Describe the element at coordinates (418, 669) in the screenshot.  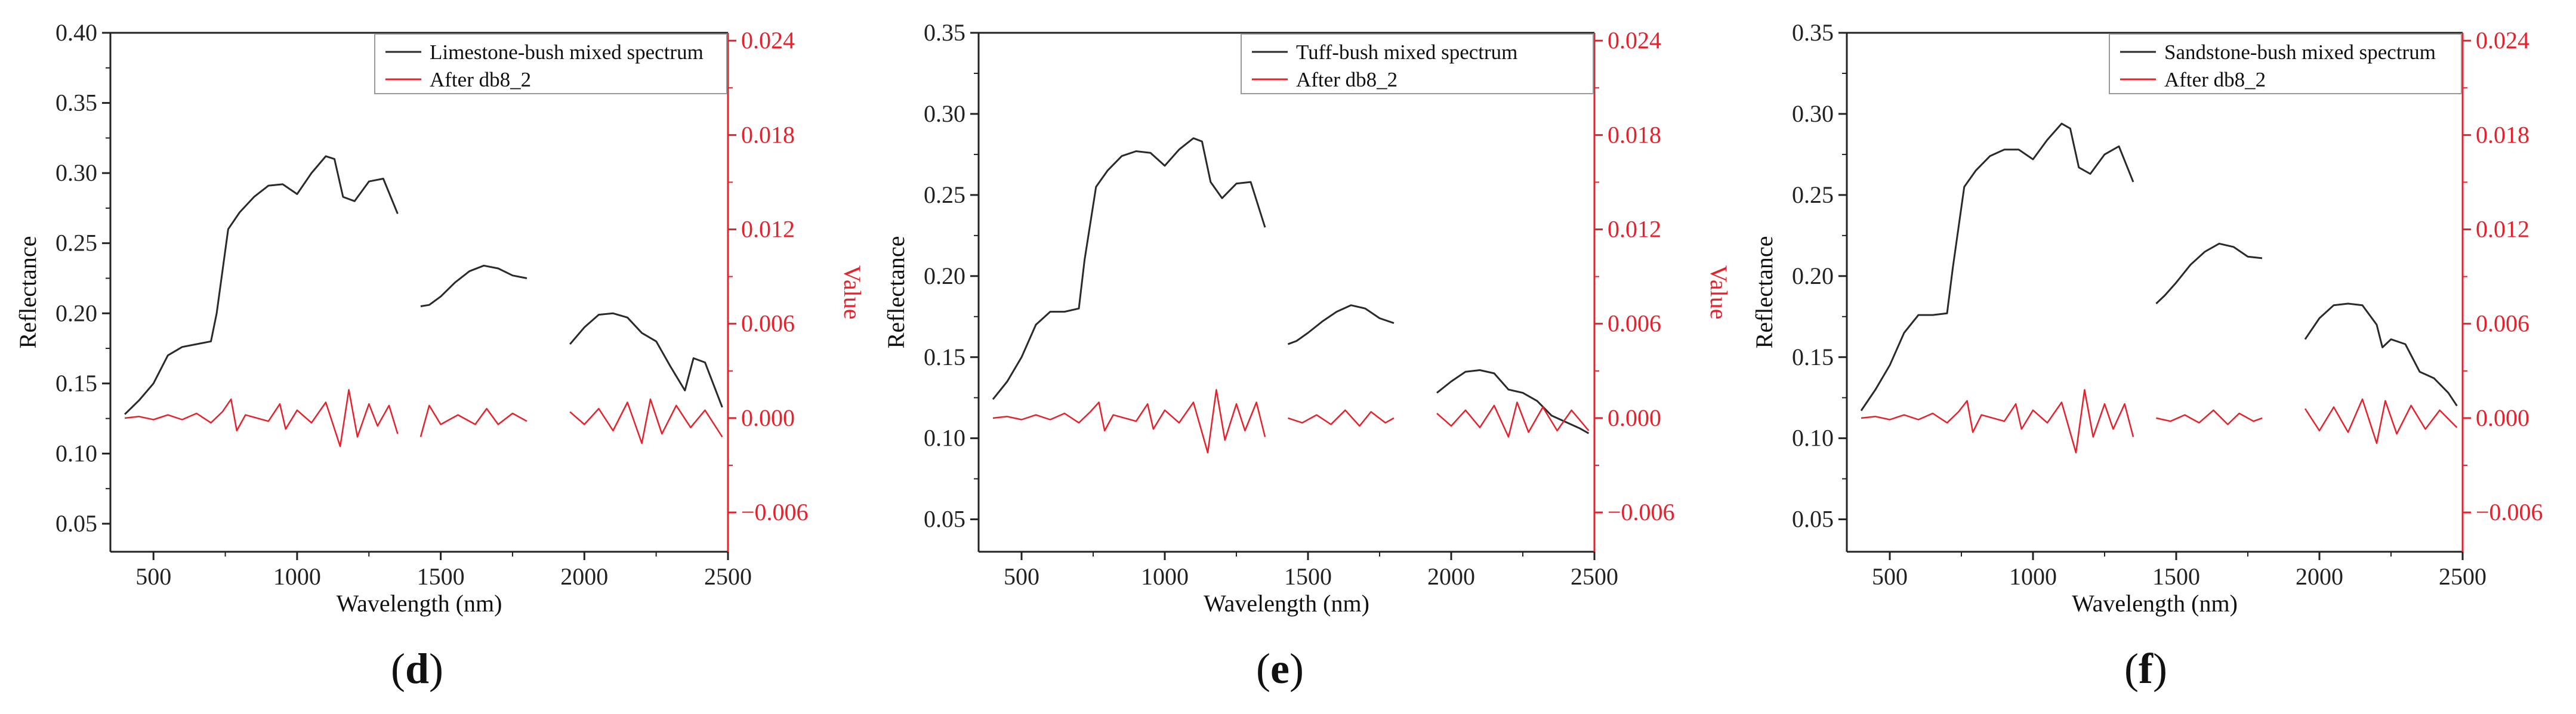
I see `panel-label-d: (d)` at that location.